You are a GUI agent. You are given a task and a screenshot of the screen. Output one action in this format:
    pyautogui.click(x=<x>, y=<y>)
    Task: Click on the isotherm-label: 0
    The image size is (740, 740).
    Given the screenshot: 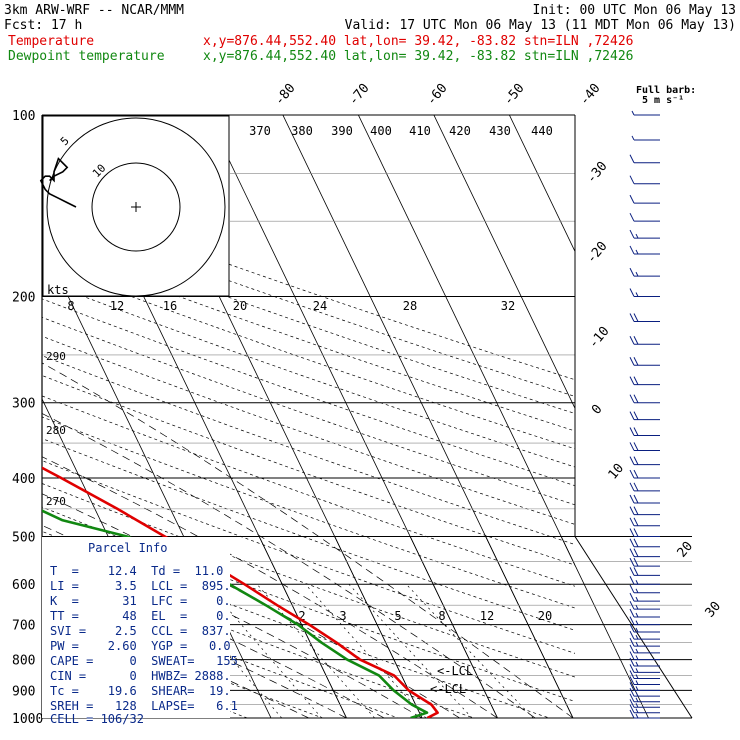 What is the action you would take?
    pyautogui.click(x=597, y=410)
    